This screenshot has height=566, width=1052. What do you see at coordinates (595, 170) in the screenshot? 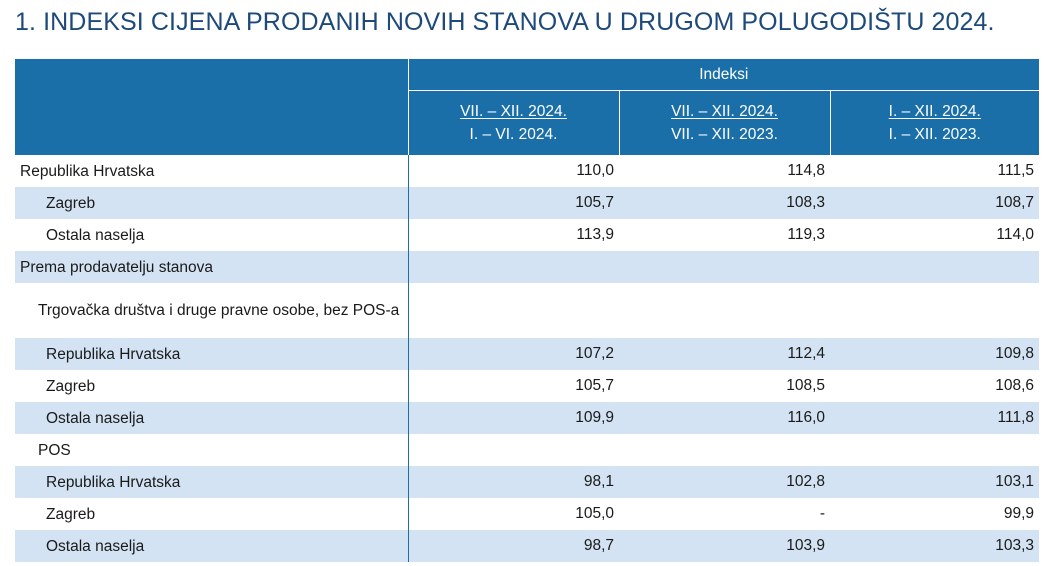
I see `row-value: 110,0` at bounding box center [595, 170].